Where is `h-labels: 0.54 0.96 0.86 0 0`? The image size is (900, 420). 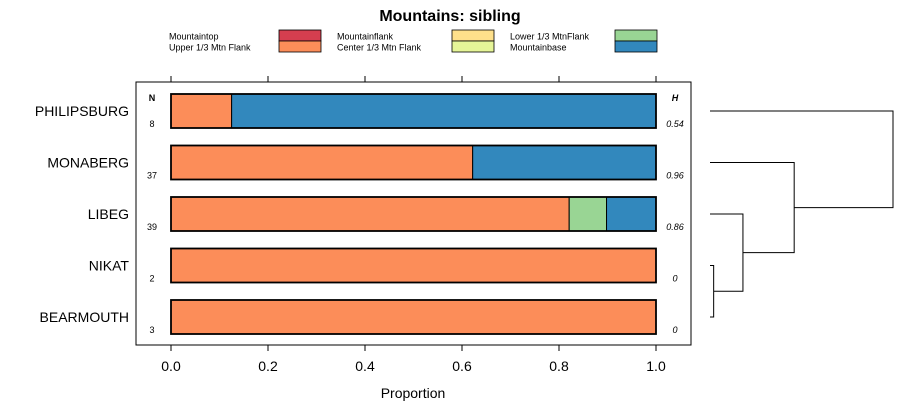
h-labels: 0.54 0.96 0.86 0 0 is located at coordinates (675, 227).